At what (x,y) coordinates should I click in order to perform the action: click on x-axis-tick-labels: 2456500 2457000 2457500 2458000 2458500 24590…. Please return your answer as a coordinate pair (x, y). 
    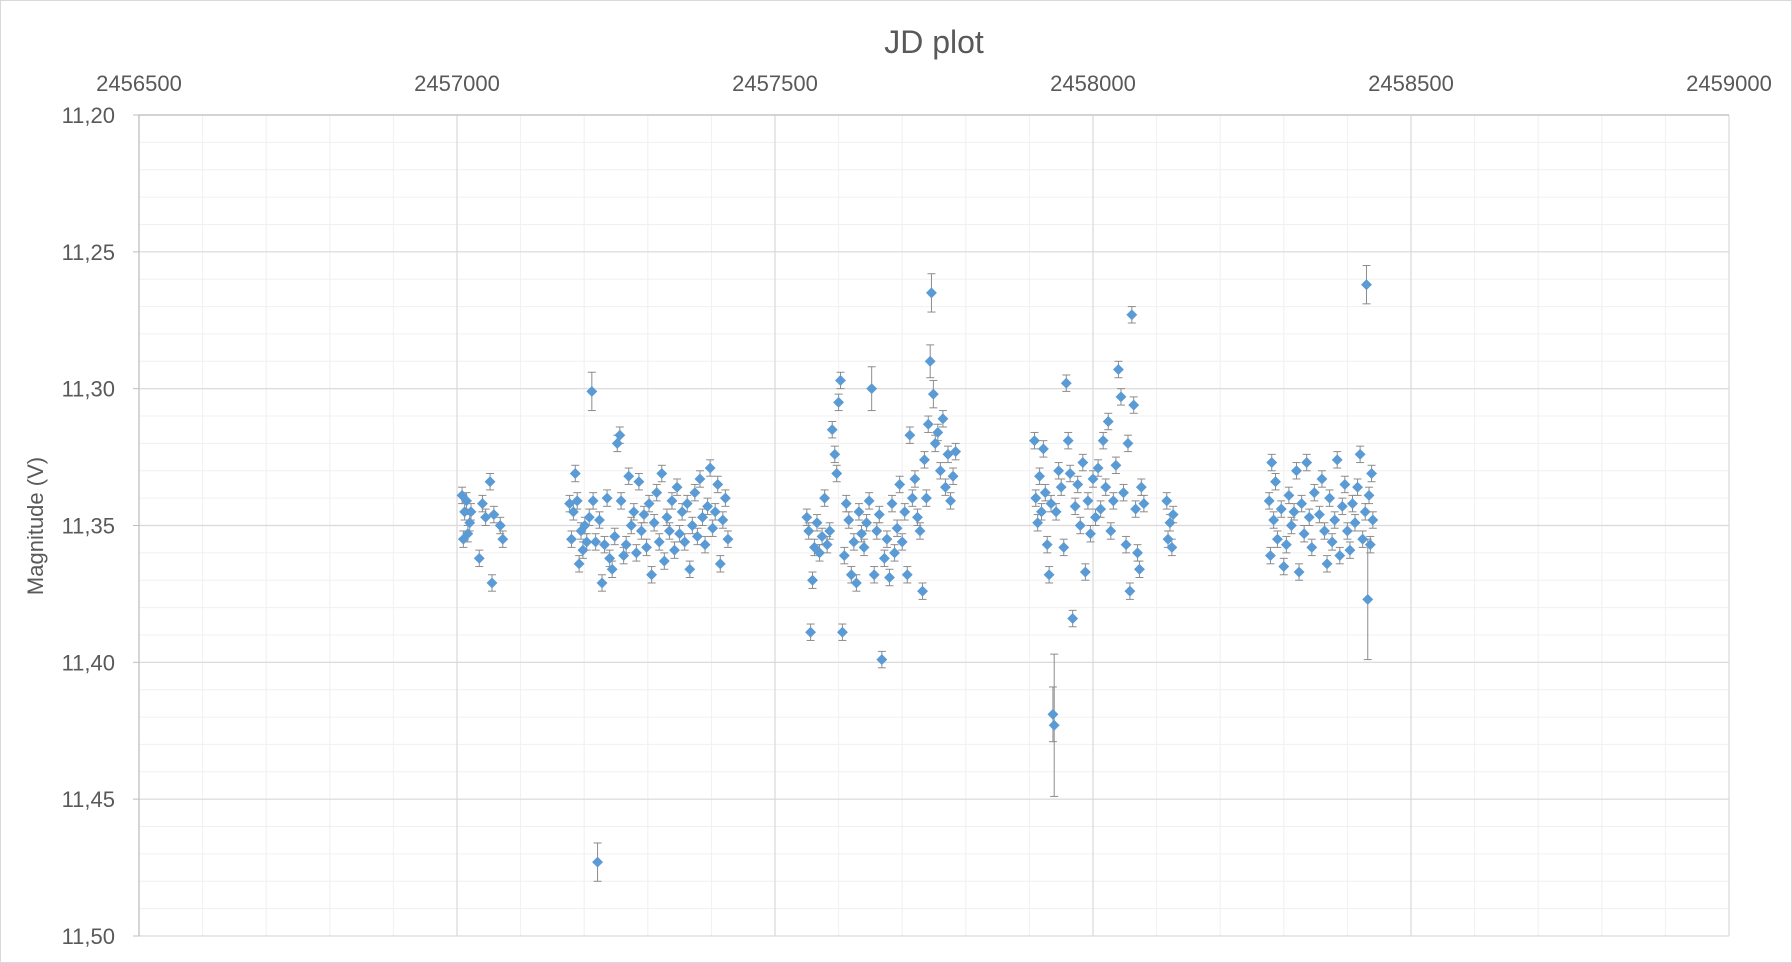
    Looking at the image, I should click on (934, 83).